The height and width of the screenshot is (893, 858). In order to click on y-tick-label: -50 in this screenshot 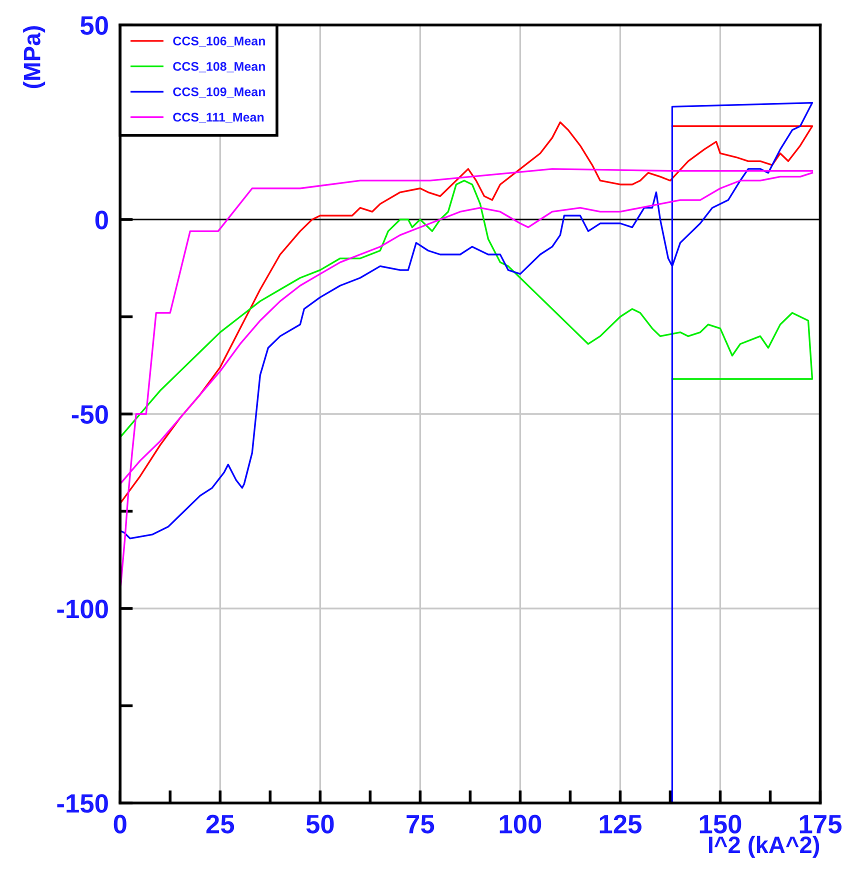, I will do `click(90, 414)`.